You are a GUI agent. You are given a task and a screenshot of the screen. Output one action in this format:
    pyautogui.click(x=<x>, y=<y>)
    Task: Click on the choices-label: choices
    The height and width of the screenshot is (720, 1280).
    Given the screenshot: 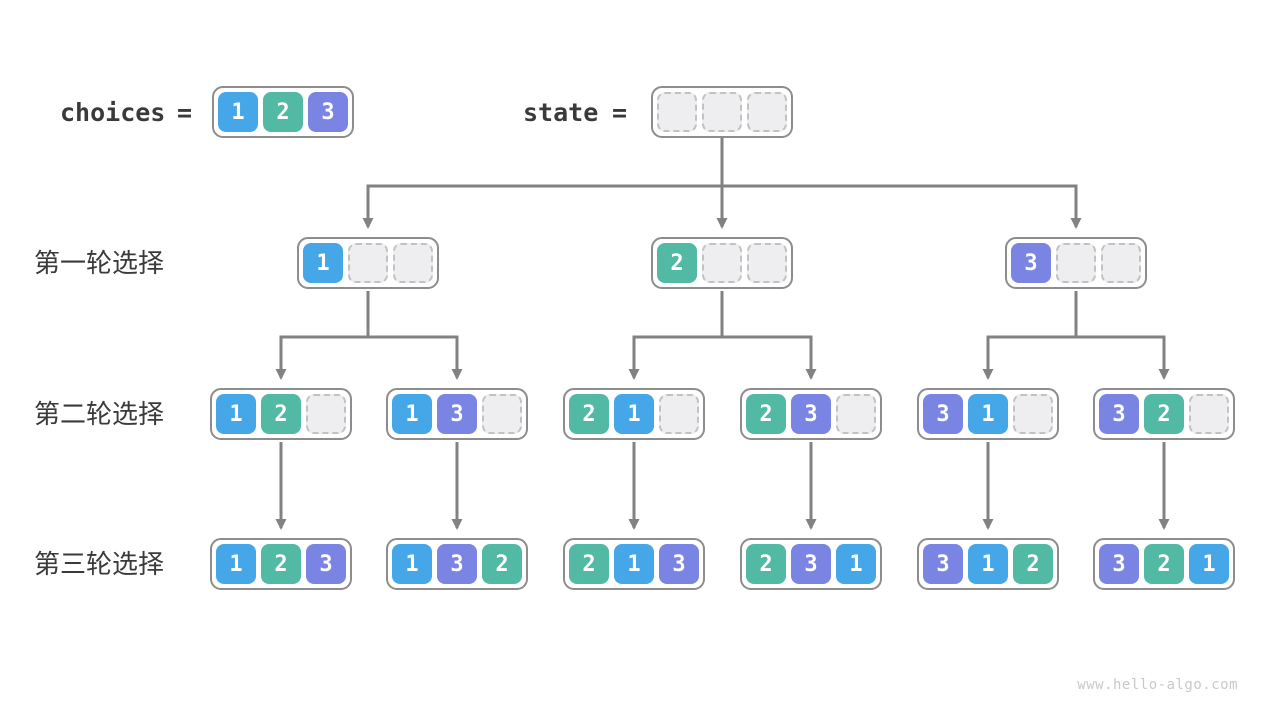 What is the action you would take?
    pyautogui.click(x=113, y=112)
    